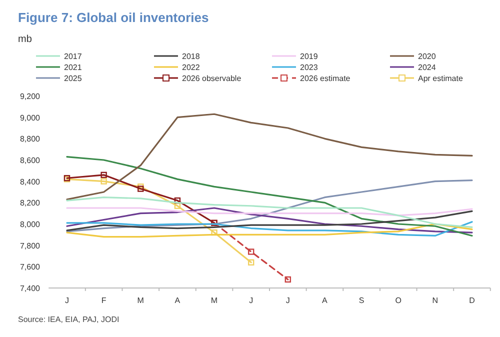  Describe the element at coordinates (30, 96) in the screenshot. I see `y-tick-label: 9,200` at that location.